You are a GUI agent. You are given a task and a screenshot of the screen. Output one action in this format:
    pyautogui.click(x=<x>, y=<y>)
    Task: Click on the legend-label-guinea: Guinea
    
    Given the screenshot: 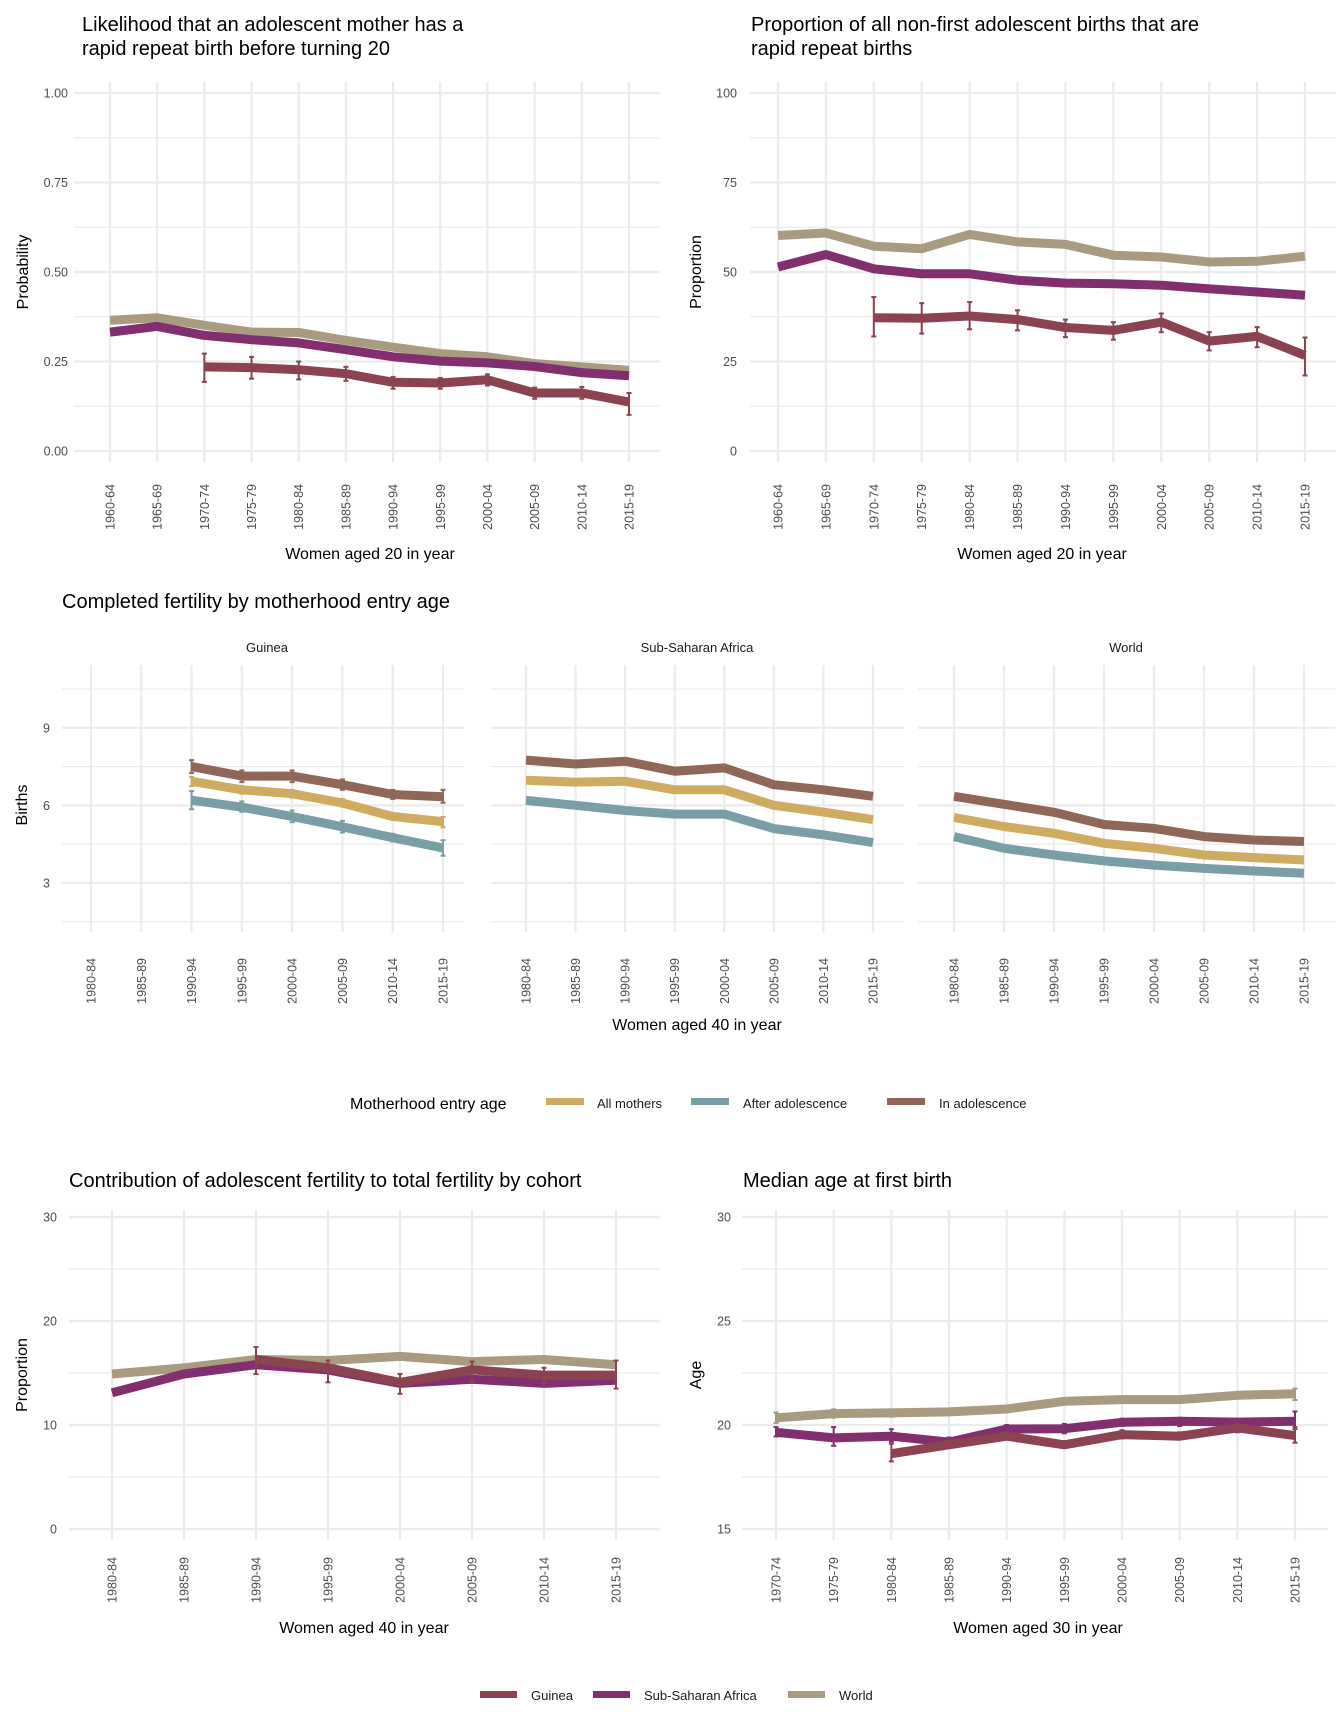 What is the action you would take?
    pyautogui.click(x=552, y=1695)
    